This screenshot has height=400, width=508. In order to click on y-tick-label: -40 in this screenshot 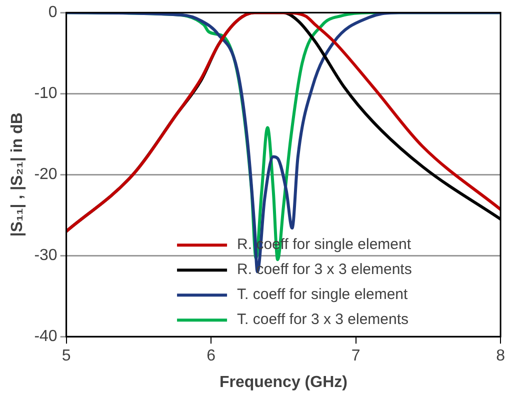, I will do `click(46, 337)`.